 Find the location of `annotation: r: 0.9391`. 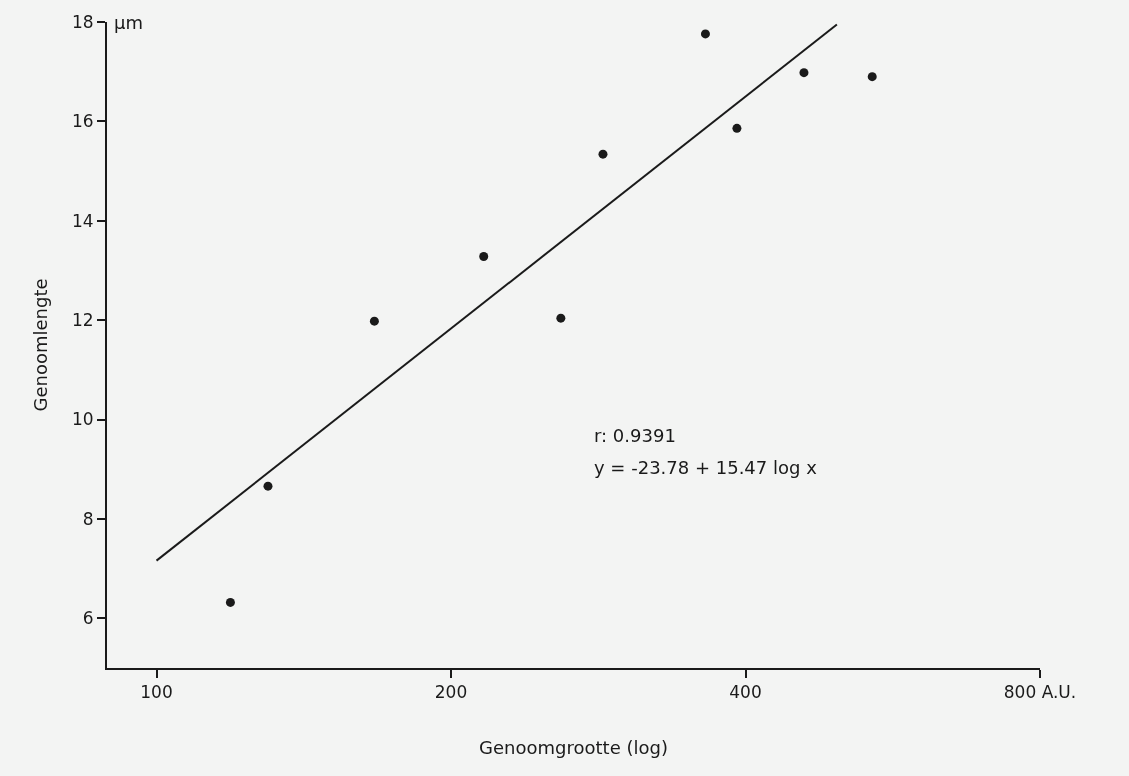

annotation: r: 0.9391 is located at coordinates (635, 435).